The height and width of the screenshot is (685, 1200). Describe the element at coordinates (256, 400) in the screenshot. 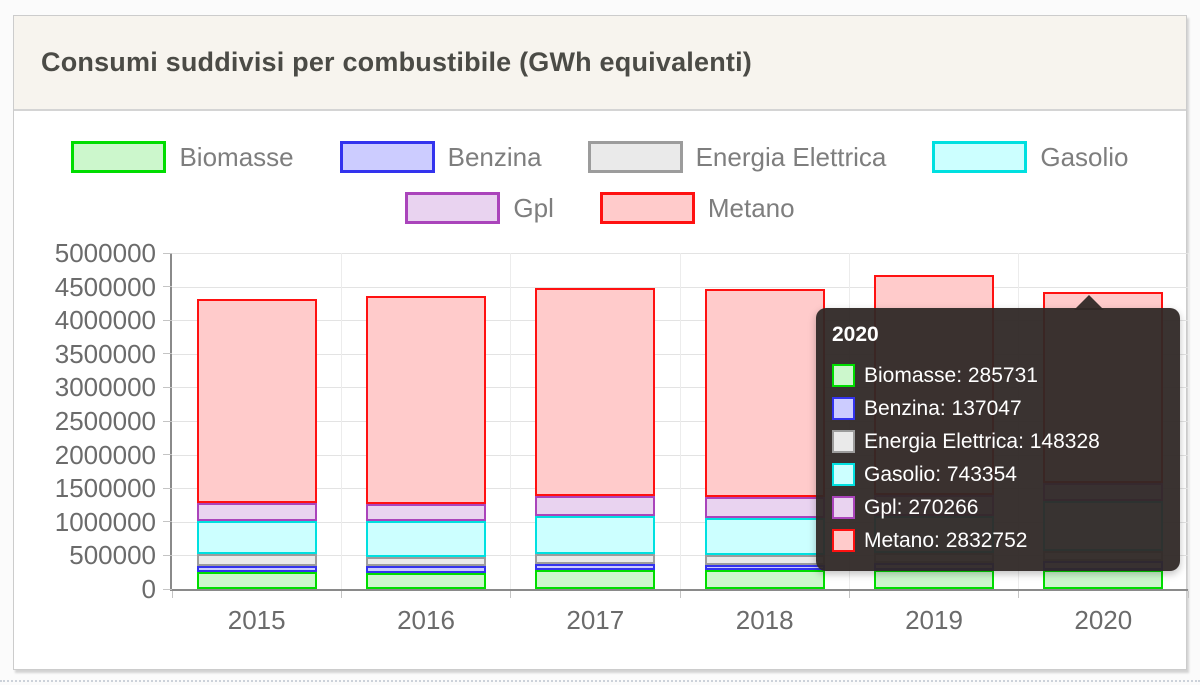

I see `bar-segment-metano-2015` at that location.